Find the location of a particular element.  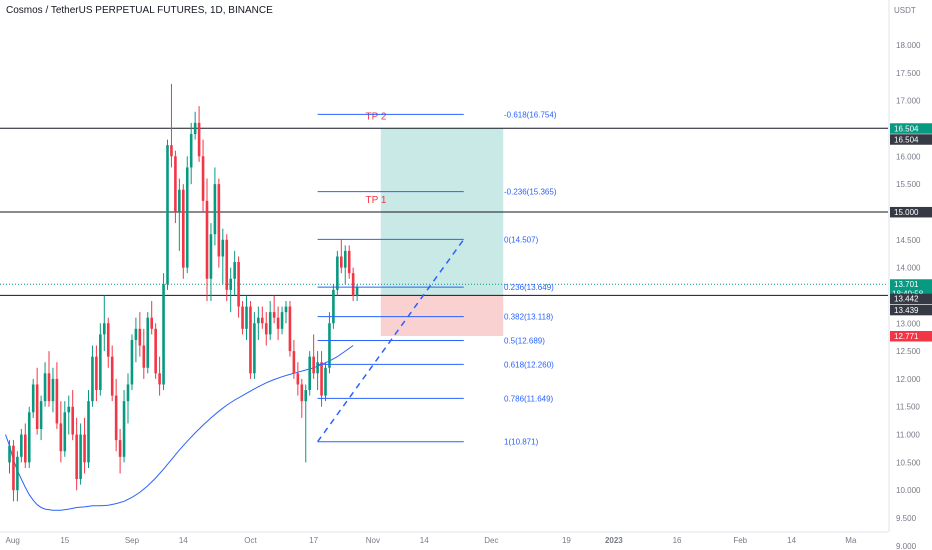

price-tag: 12.771 is located at coordinates (911, 336).